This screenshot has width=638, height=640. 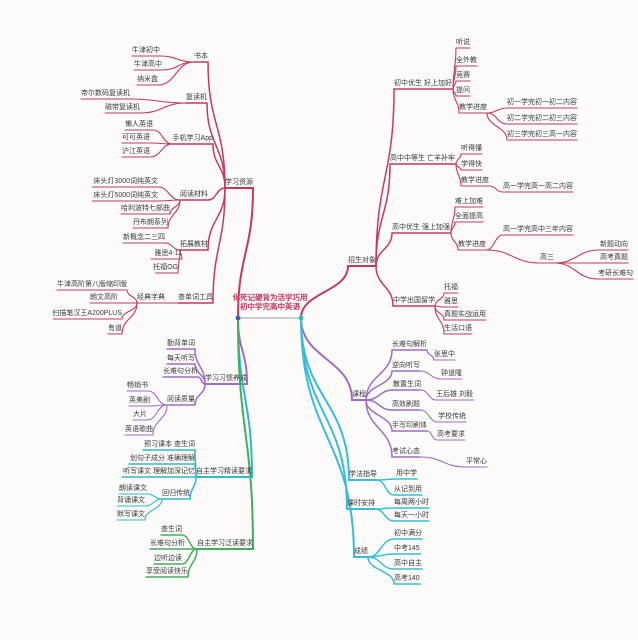 What do you see at coordinates (194, 194) in the screenshot?
I see `mindmap-node: 阅读材料` at bounding box center [194, 194].